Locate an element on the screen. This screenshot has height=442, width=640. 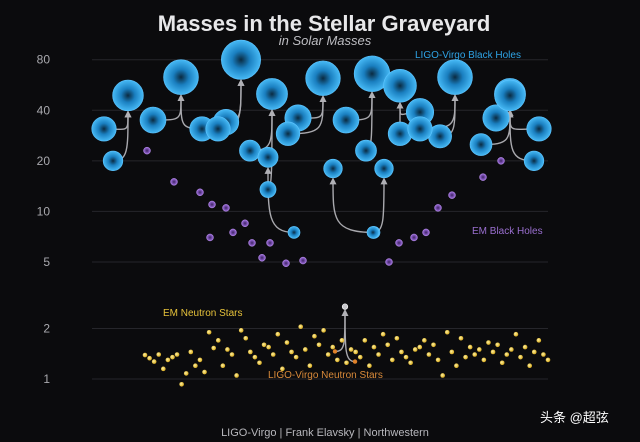
chart-title: Masses in the Stellar Graveyard is located at coordinates (324, 23).